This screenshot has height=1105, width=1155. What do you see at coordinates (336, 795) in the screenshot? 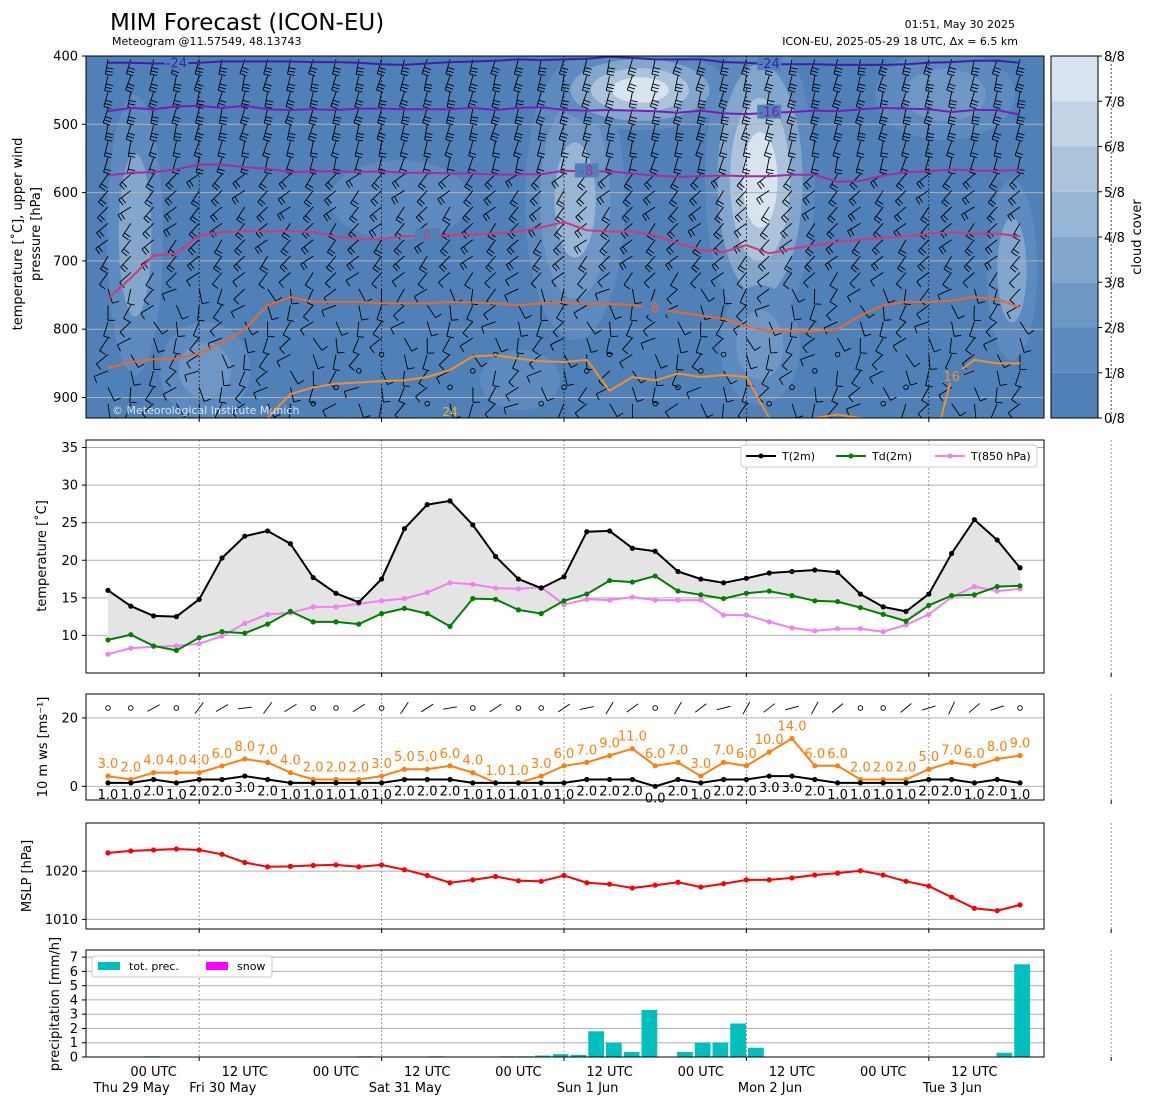
I see `speed-value-label: 1.0` at bounding box center [336, 795].